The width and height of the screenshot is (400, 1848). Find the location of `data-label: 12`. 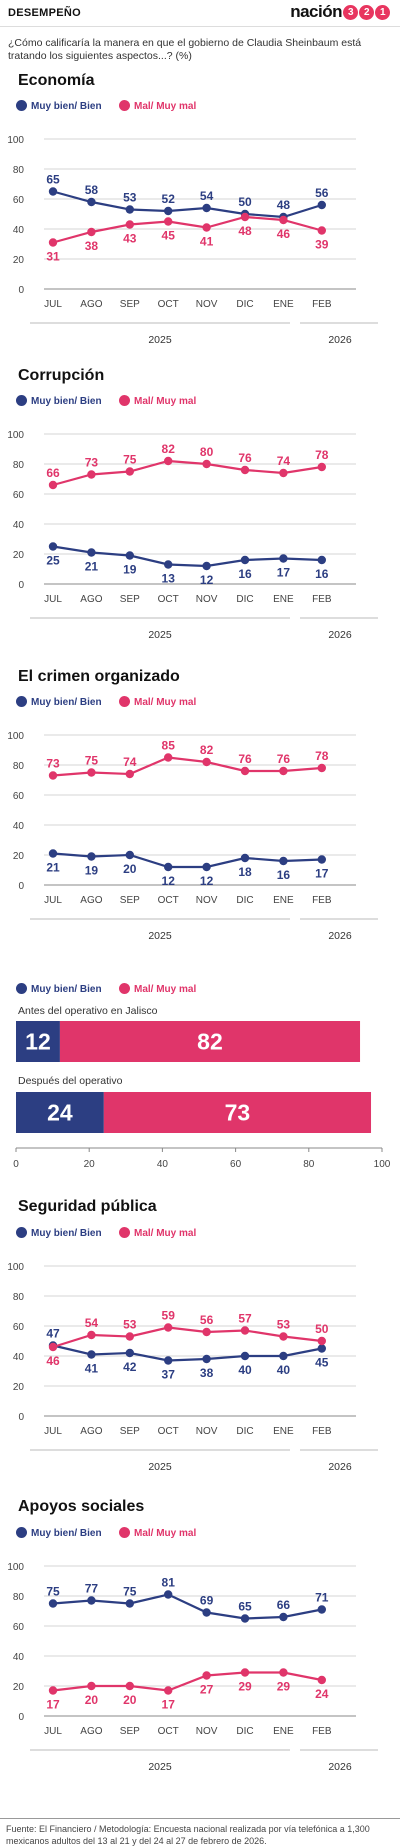

data-label: 12 is located at coordinates (169, 881).